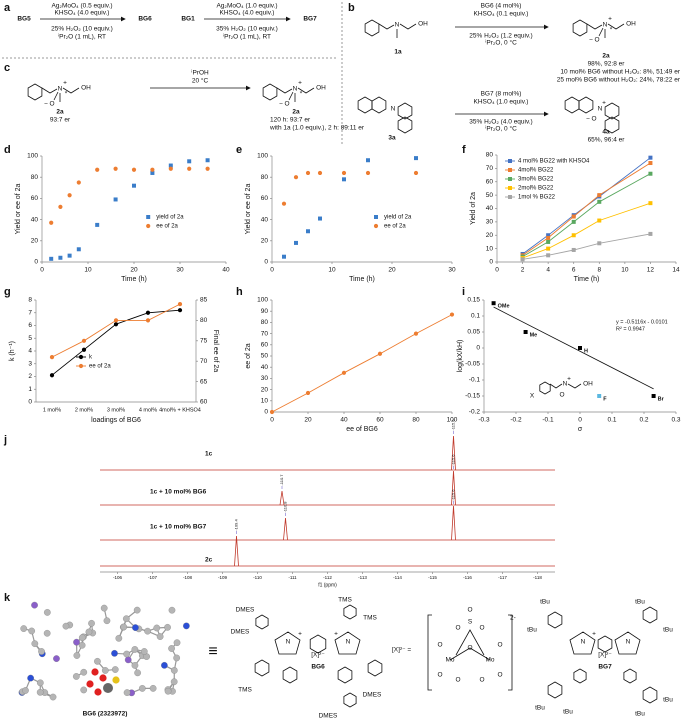  Describe the element at coordinates (35, 198) in the screenshot. I see `y-tick-label: 60` at that location.